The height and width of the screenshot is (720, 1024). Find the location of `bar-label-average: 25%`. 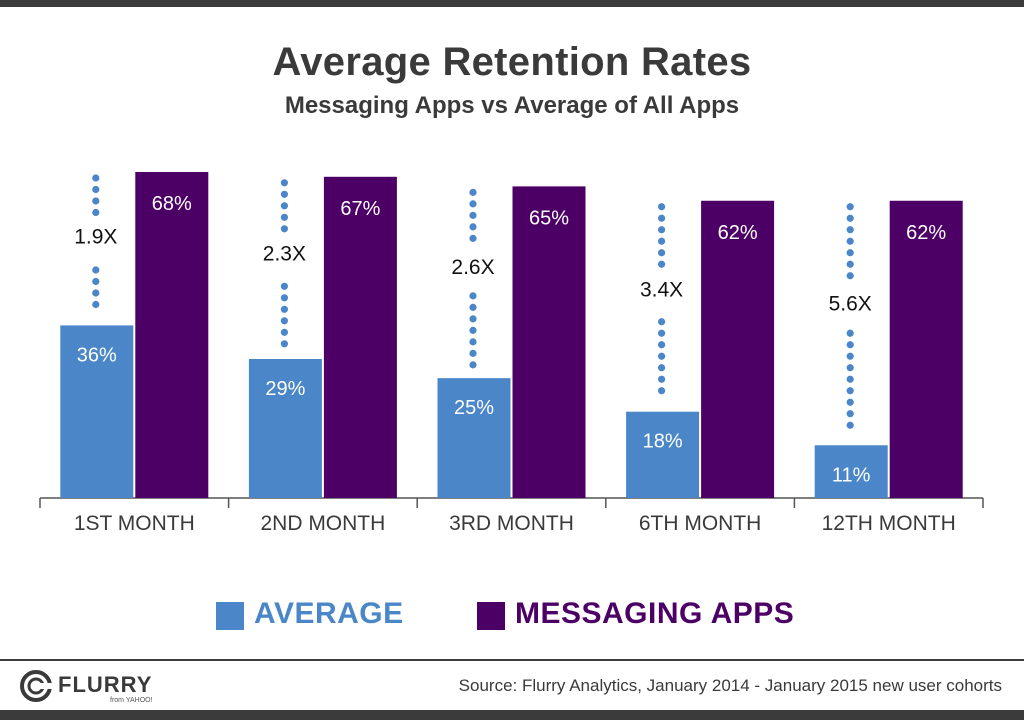

bar-label-average: 25% is located at coordinates (474, 408).